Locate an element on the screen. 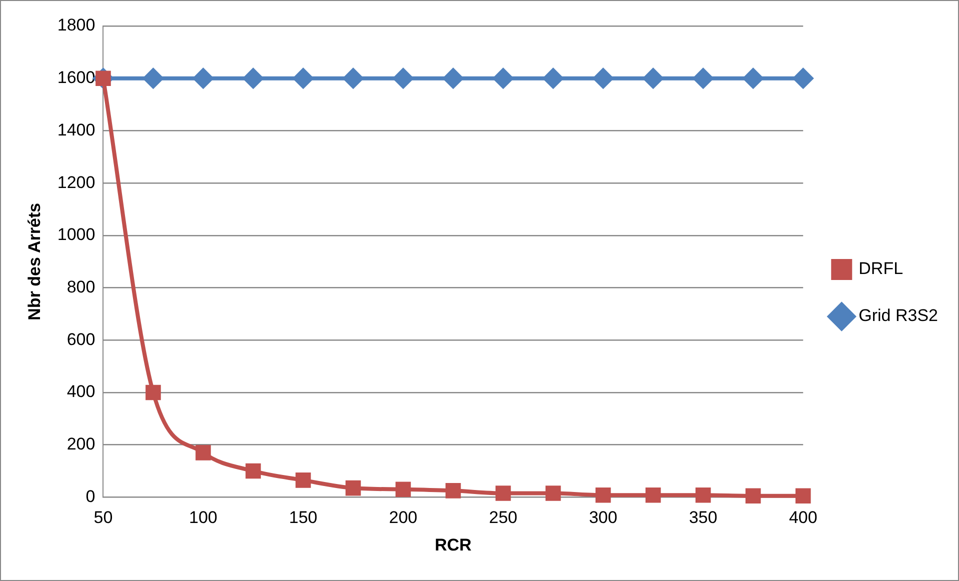  y-tick-label: 1000 is located at coordinates (76, 234).